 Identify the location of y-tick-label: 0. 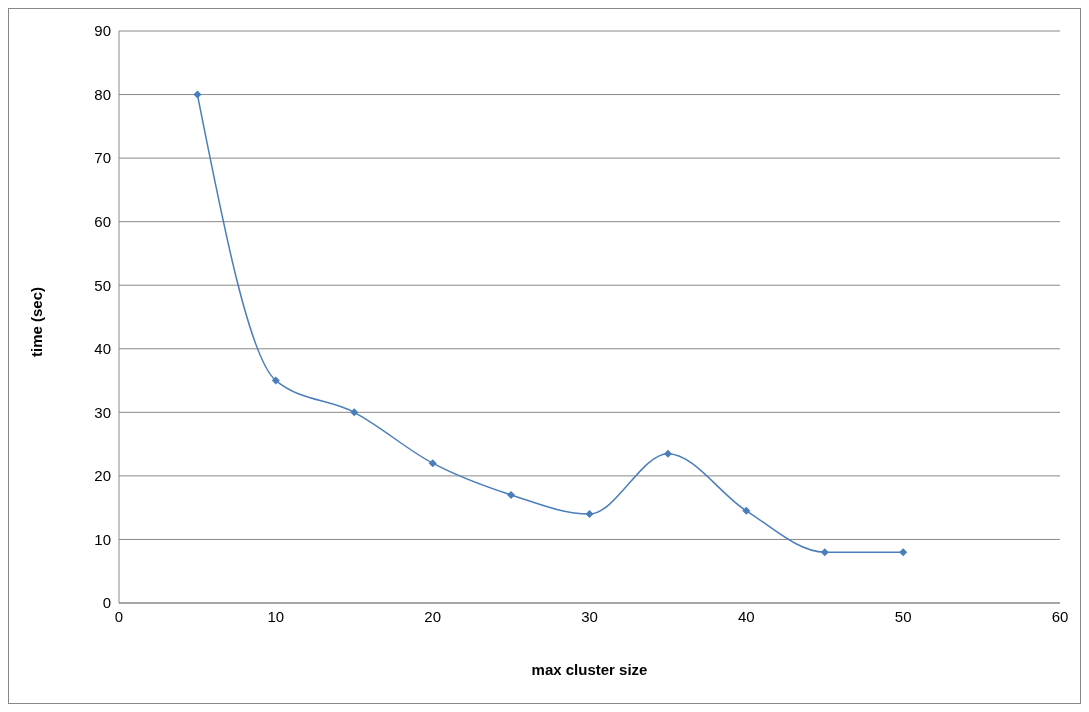
(106, 603).